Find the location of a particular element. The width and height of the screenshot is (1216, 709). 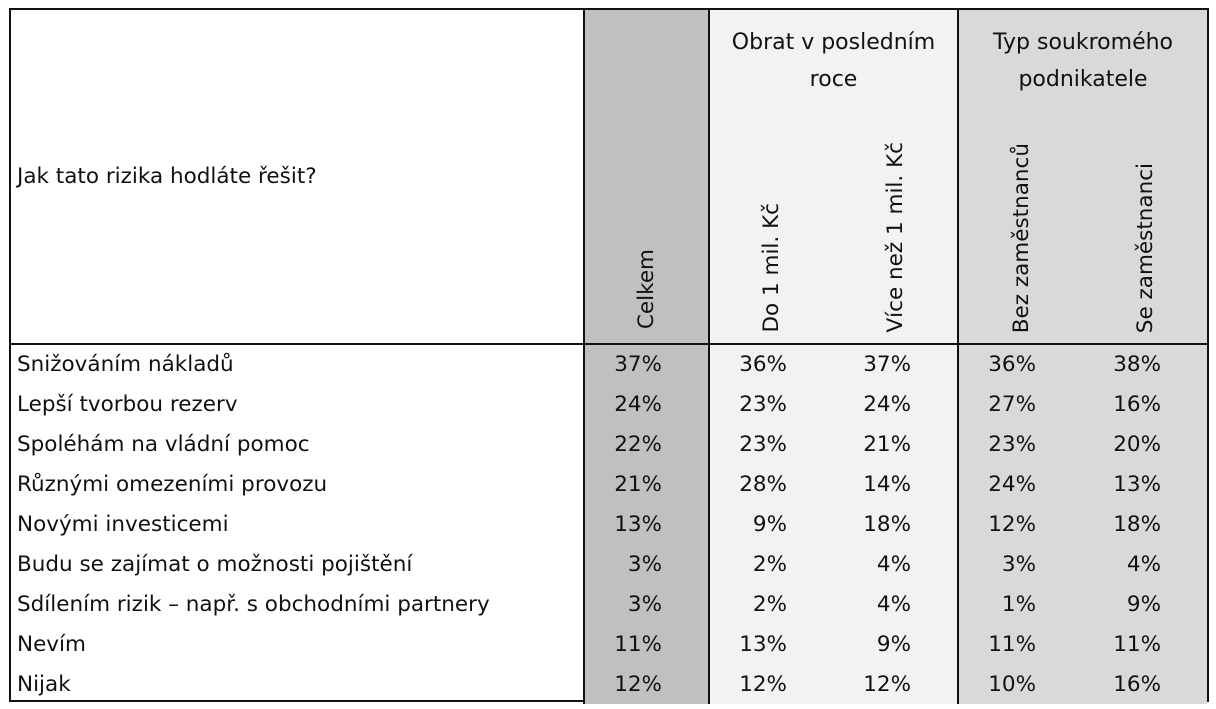

cell-with-employees: 4% is located at coordinates (1145, 564).